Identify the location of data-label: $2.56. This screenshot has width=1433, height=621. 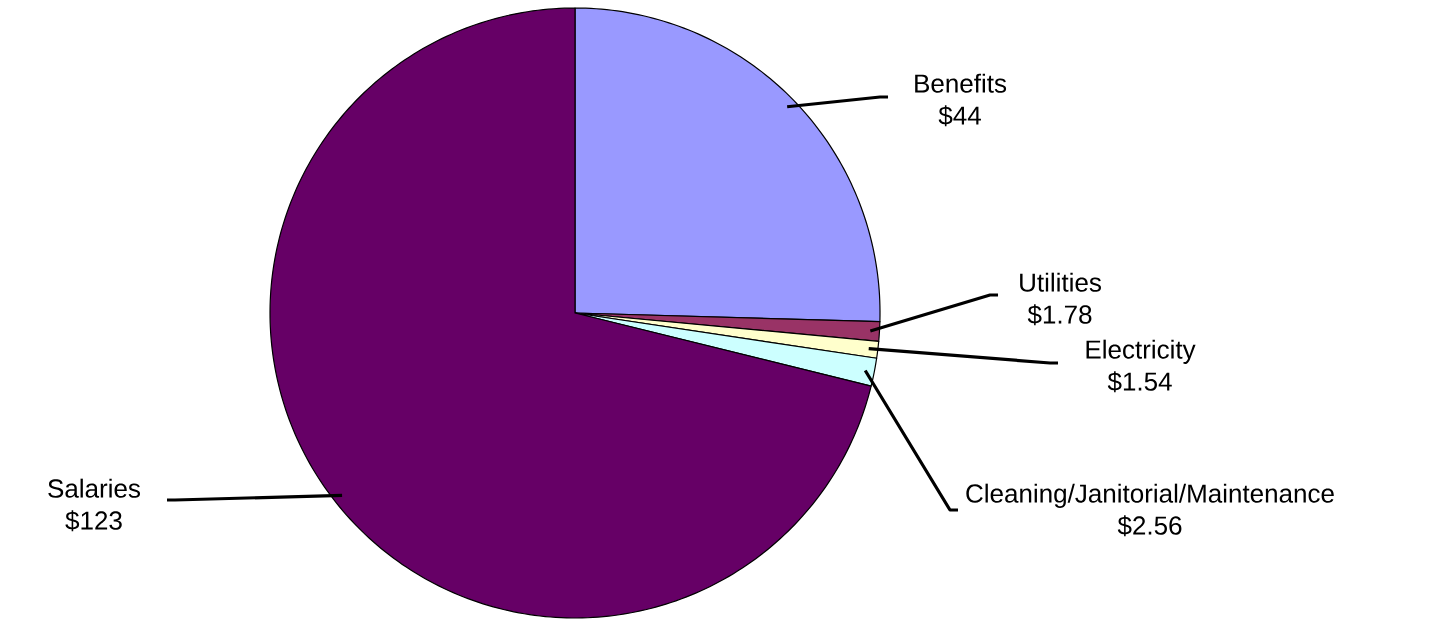
(1149, 526).